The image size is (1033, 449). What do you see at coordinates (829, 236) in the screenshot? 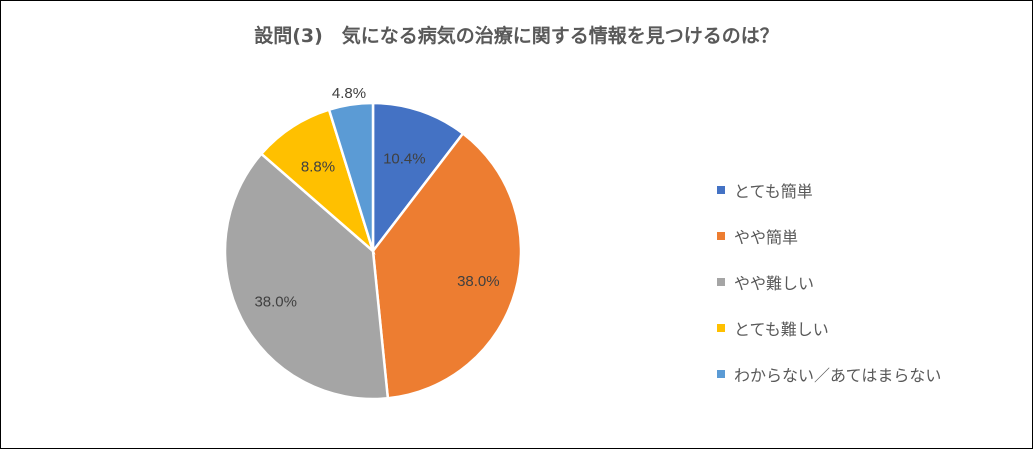
I see `legend-item-1: やや簡単` at bounding box center [829, 236].